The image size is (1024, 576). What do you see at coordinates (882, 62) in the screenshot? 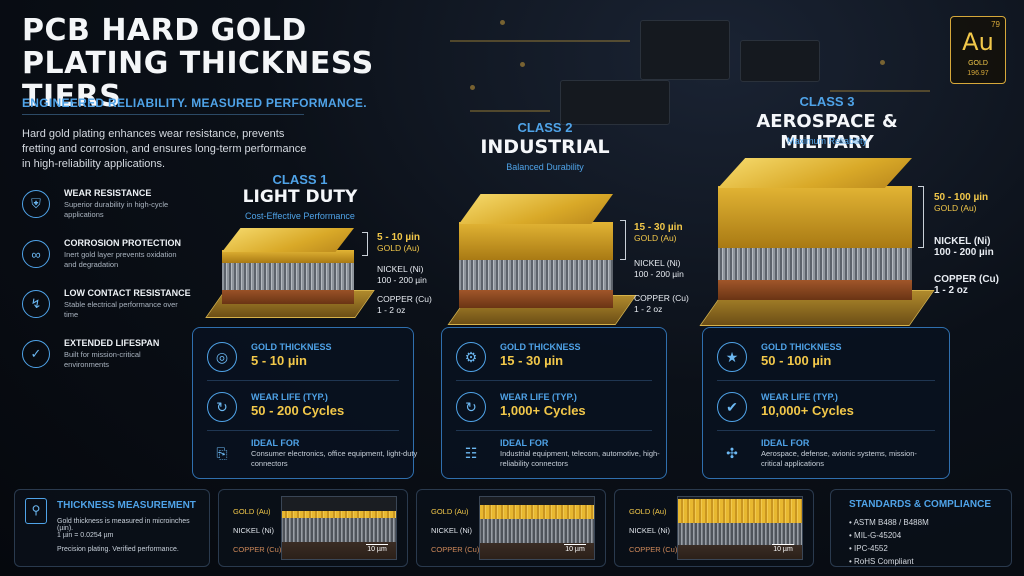
I see `background-dot` at bounding box center [882, 62].